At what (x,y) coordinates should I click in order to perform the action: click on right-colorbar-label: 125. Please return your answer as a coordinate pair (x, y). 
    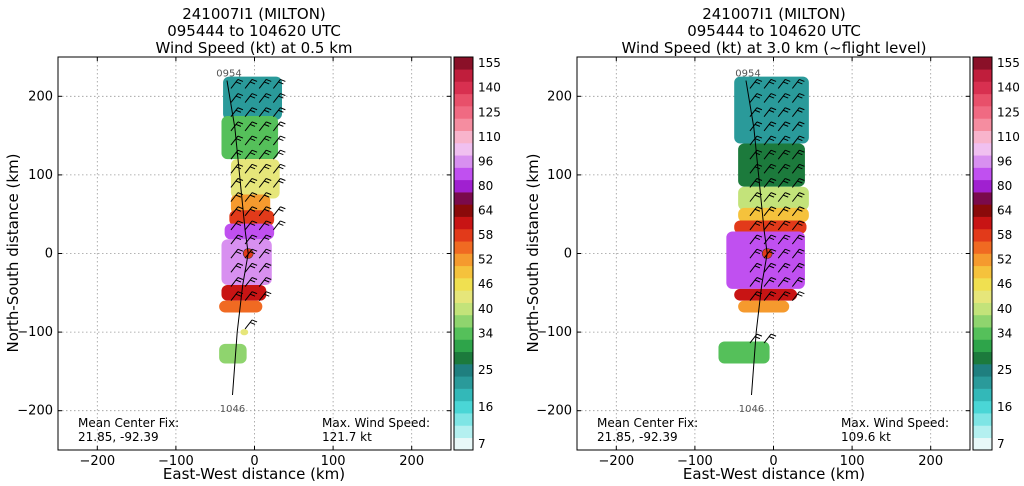
    Looking at the image, I should click on (1008, 112).